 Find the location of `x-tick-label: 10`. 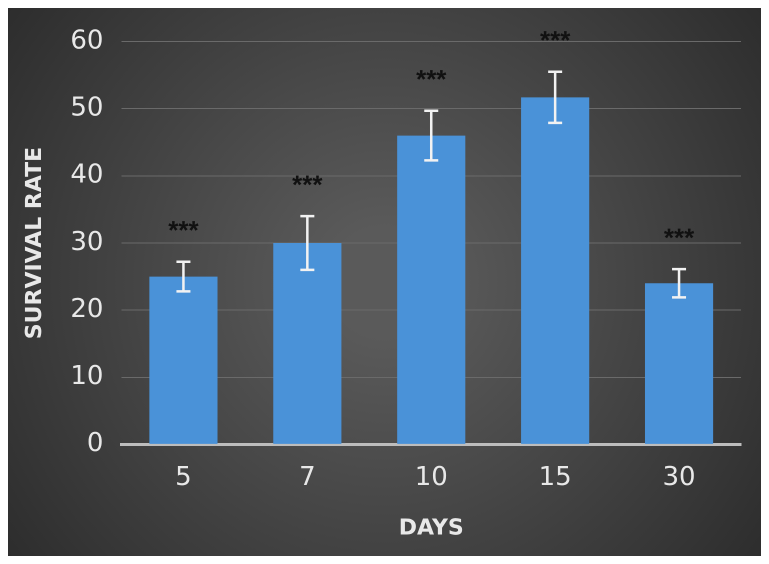

x-tick-label: 10 is located at coordinates (431, 477).